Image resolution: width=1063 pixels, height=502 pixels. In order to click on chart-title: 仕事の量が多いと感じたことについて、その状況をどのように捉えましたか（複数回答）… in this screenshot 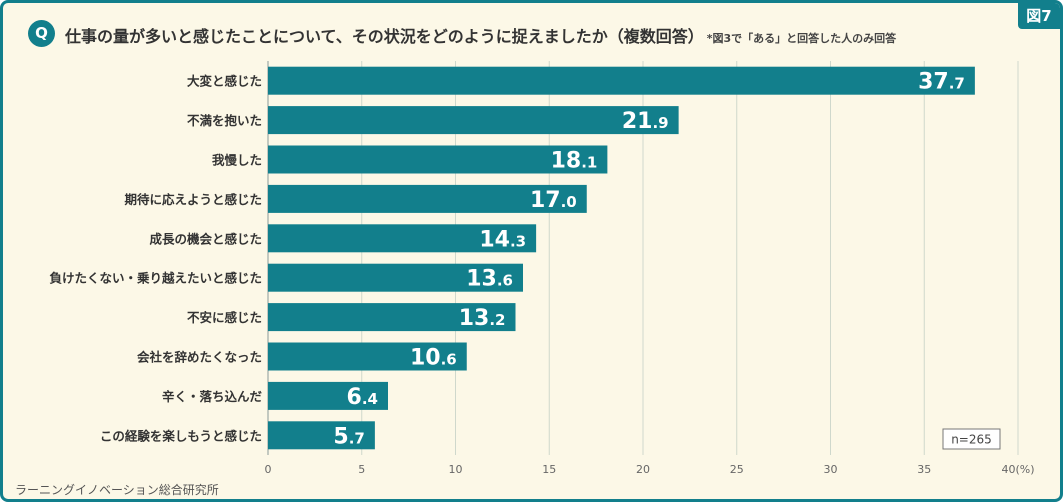, I will do `click(480, 35)`.